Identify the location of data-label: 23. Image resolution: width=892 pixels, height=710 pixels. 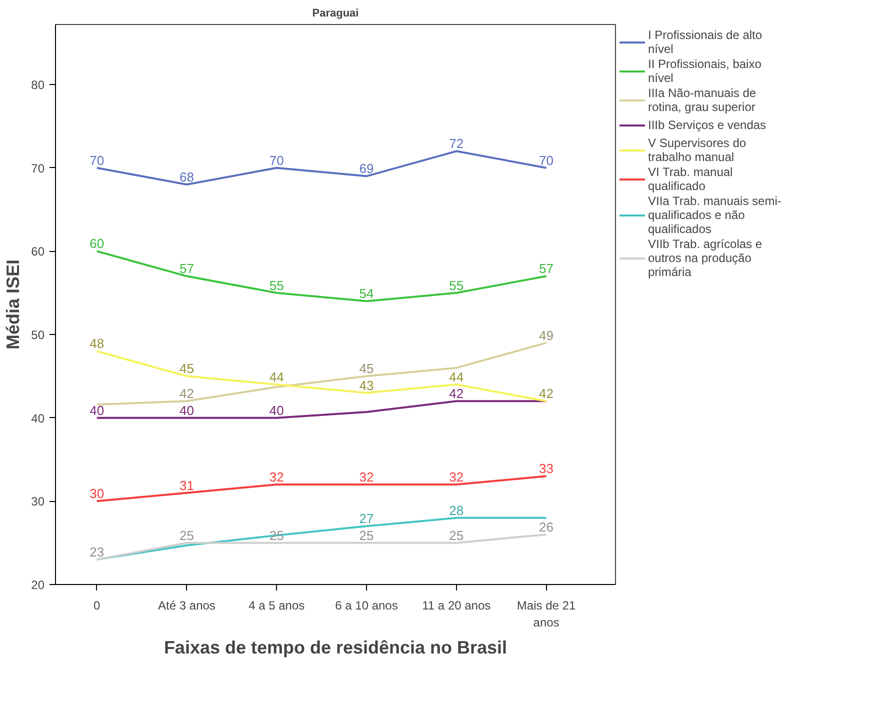
(97, 552).